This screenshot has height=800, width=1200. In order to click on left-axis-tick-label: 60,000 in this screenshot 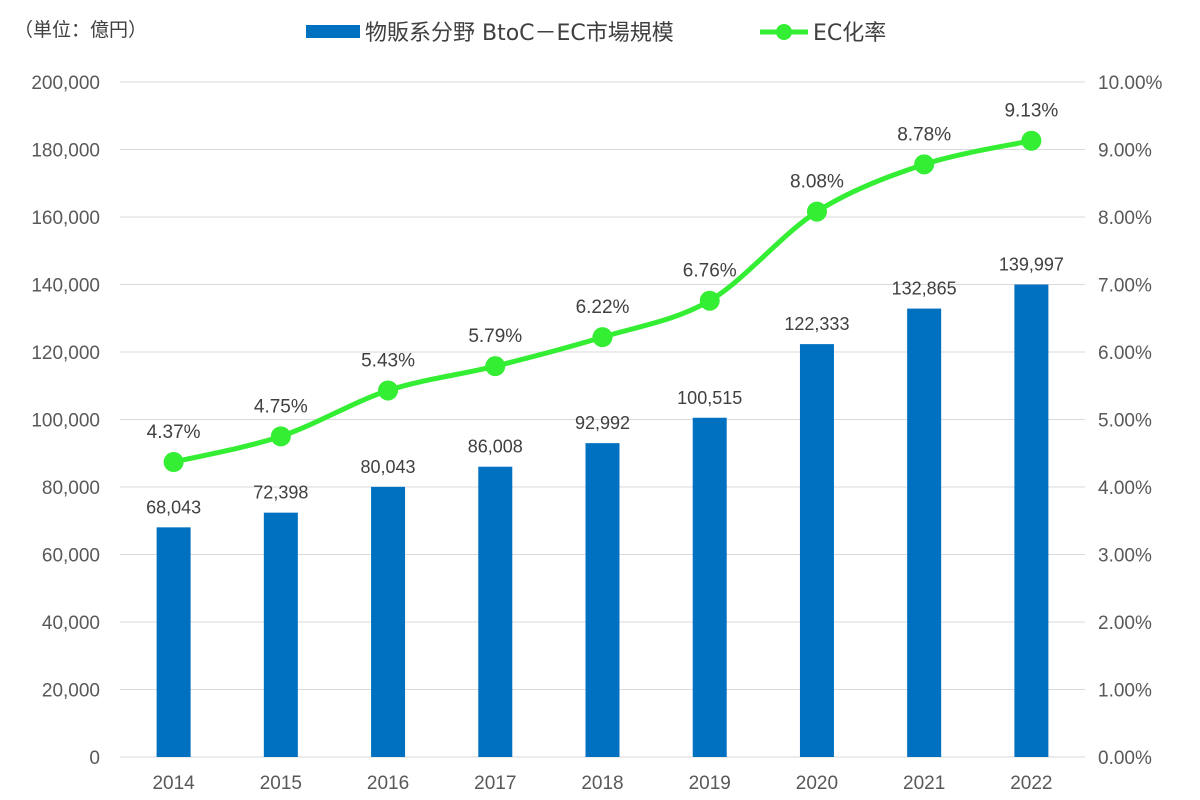, I will do `click(71, 556)`.